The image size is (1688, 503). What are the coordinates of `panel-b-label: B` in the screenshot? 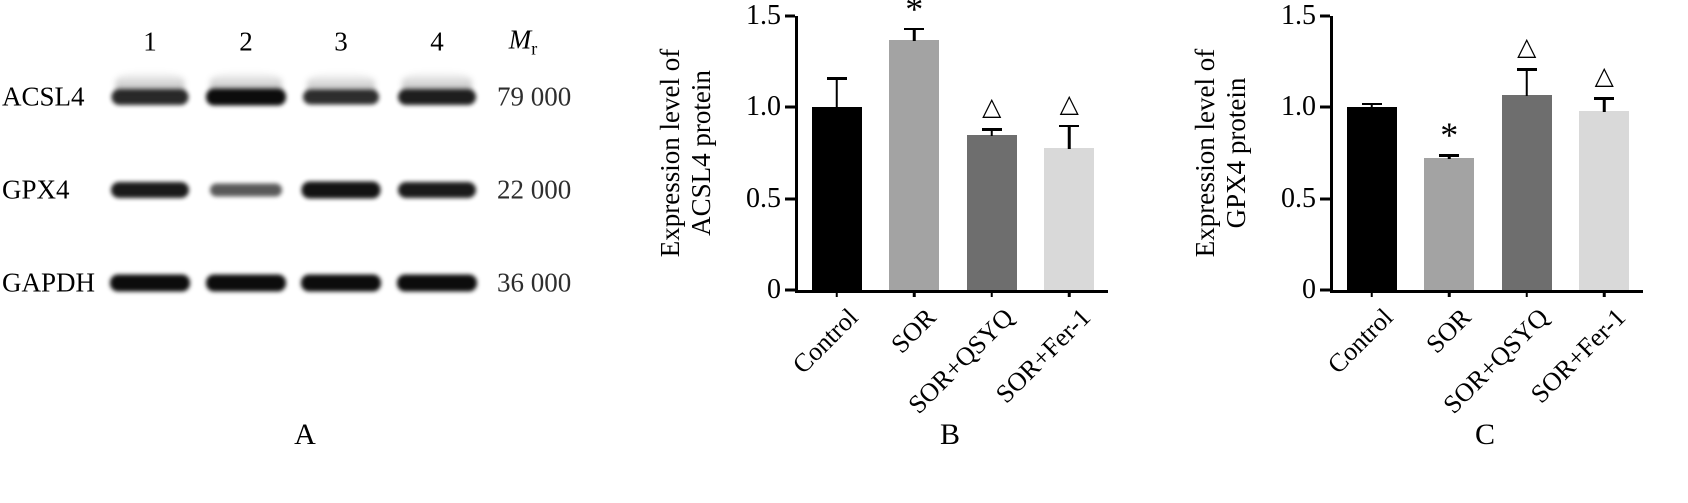 It's located at (950, 434).